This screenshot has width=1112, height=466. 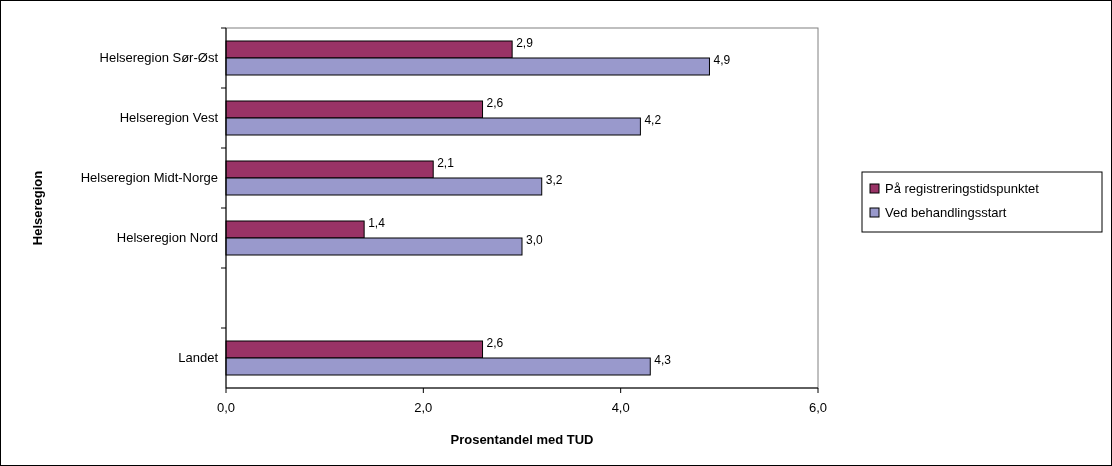 I want to click on data-label: 4,9, so click(x=722, y=59).